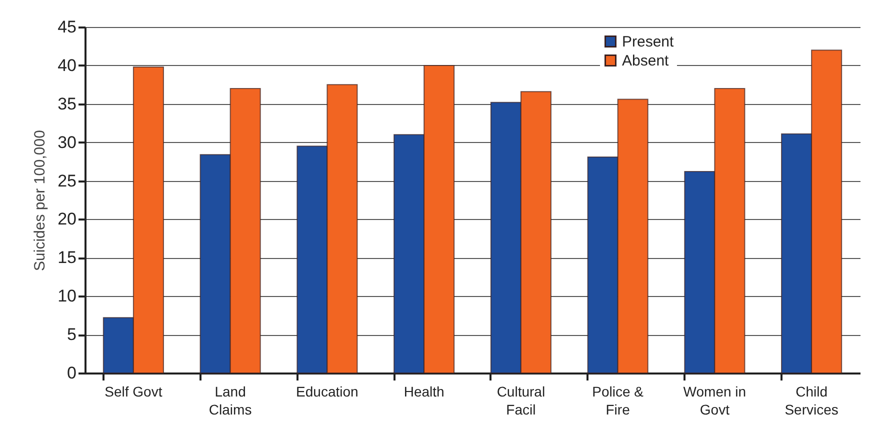 The width and height of the screenshot is (871, 435). I want to click on y-tick-label: 20, so click(67, 219).